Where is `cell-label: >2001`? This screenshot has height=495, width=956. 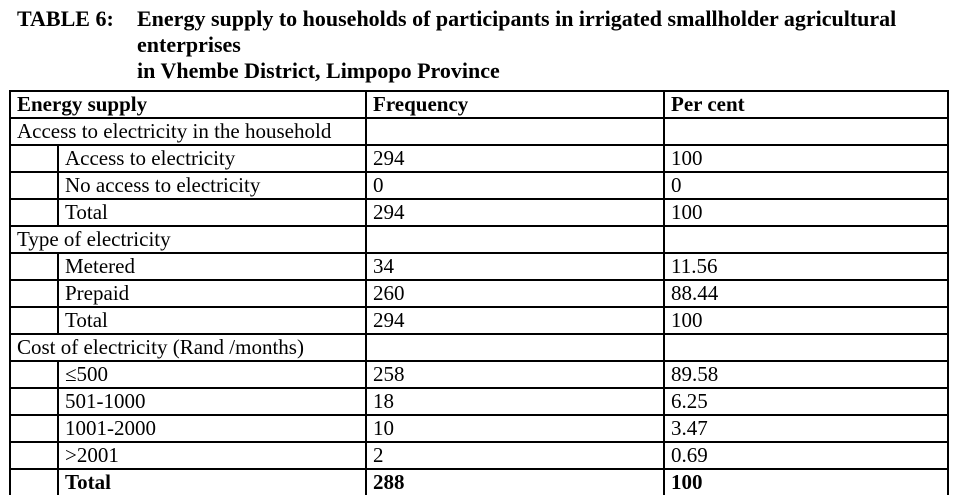 cell-label: >2001 is located at coordinates (212, 455).